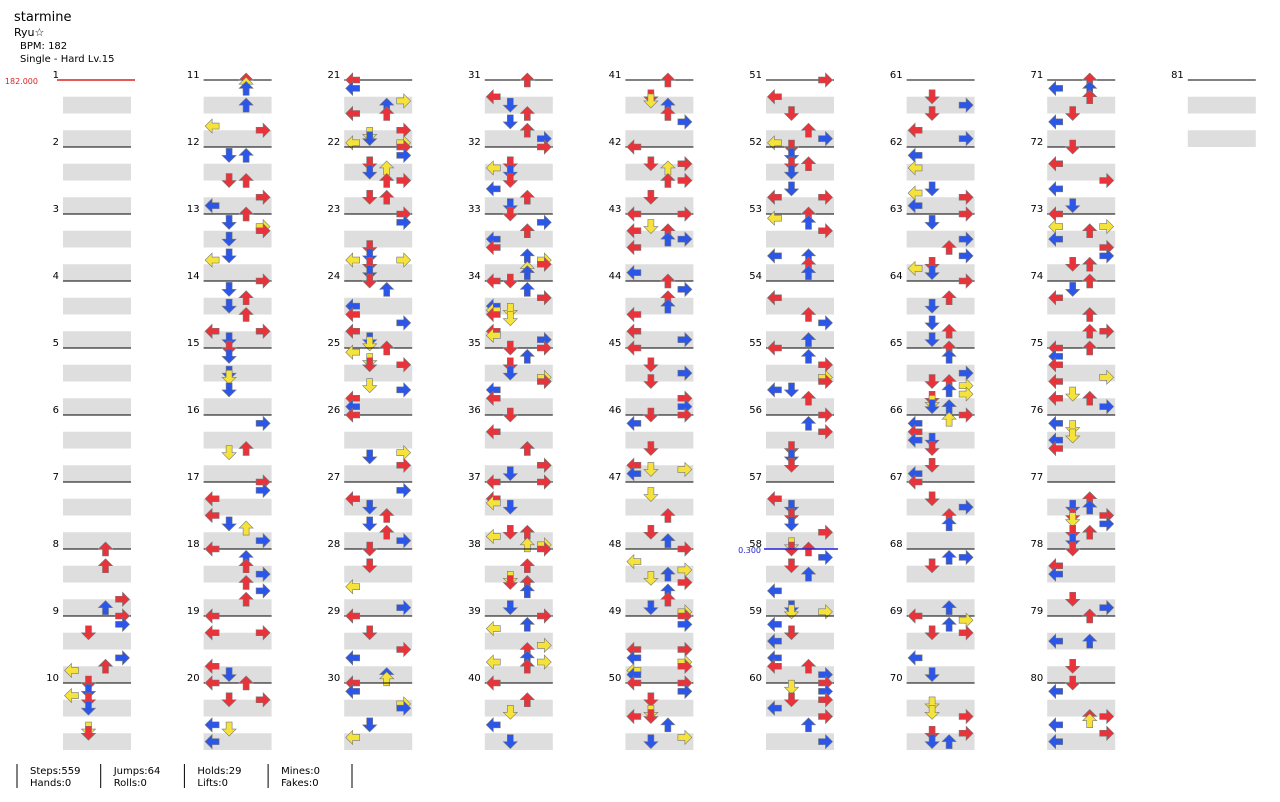  Describe the element at coordinates (56, 477) in the screenshot. I see `measure-number: 7` at that location.